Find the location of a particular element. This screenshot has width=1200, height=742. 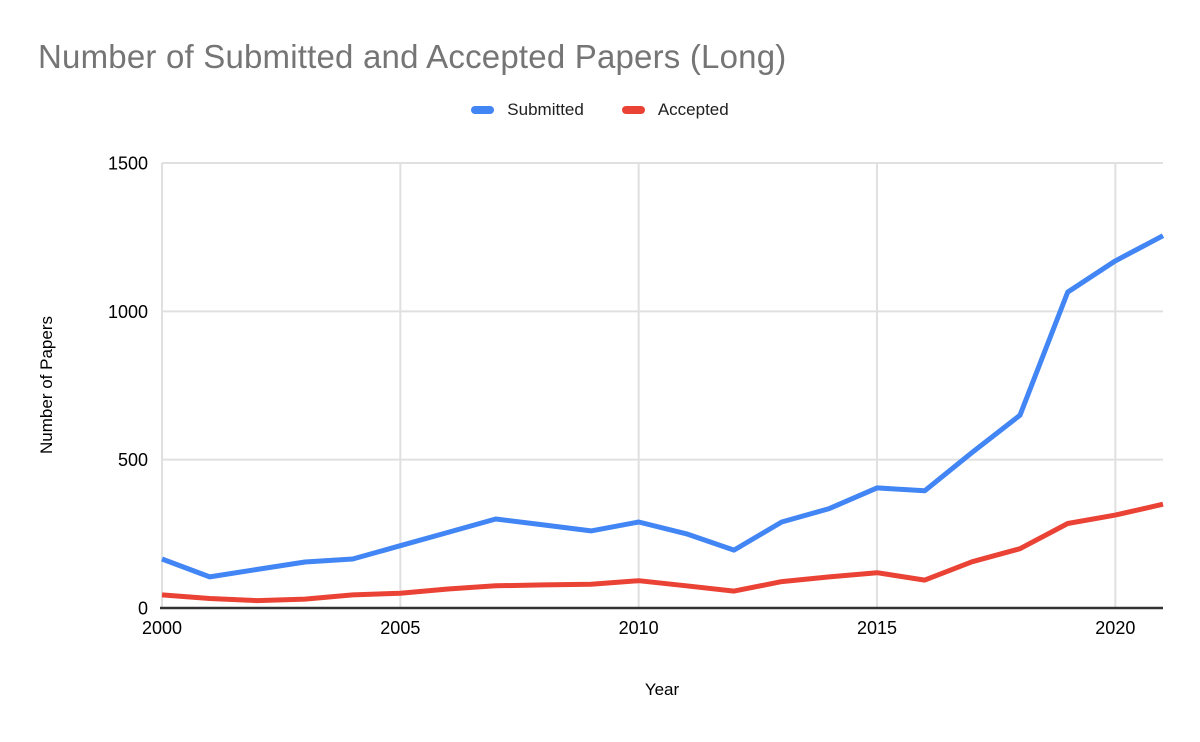

series-line-accepted is located at coordinates (662, 552).